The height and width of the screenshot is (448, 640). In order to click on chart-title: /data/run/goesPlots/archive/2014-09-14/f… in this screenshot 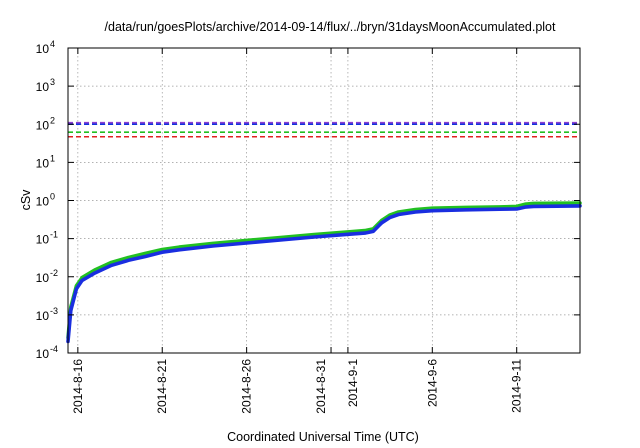, I will do `click(330, 27)`.